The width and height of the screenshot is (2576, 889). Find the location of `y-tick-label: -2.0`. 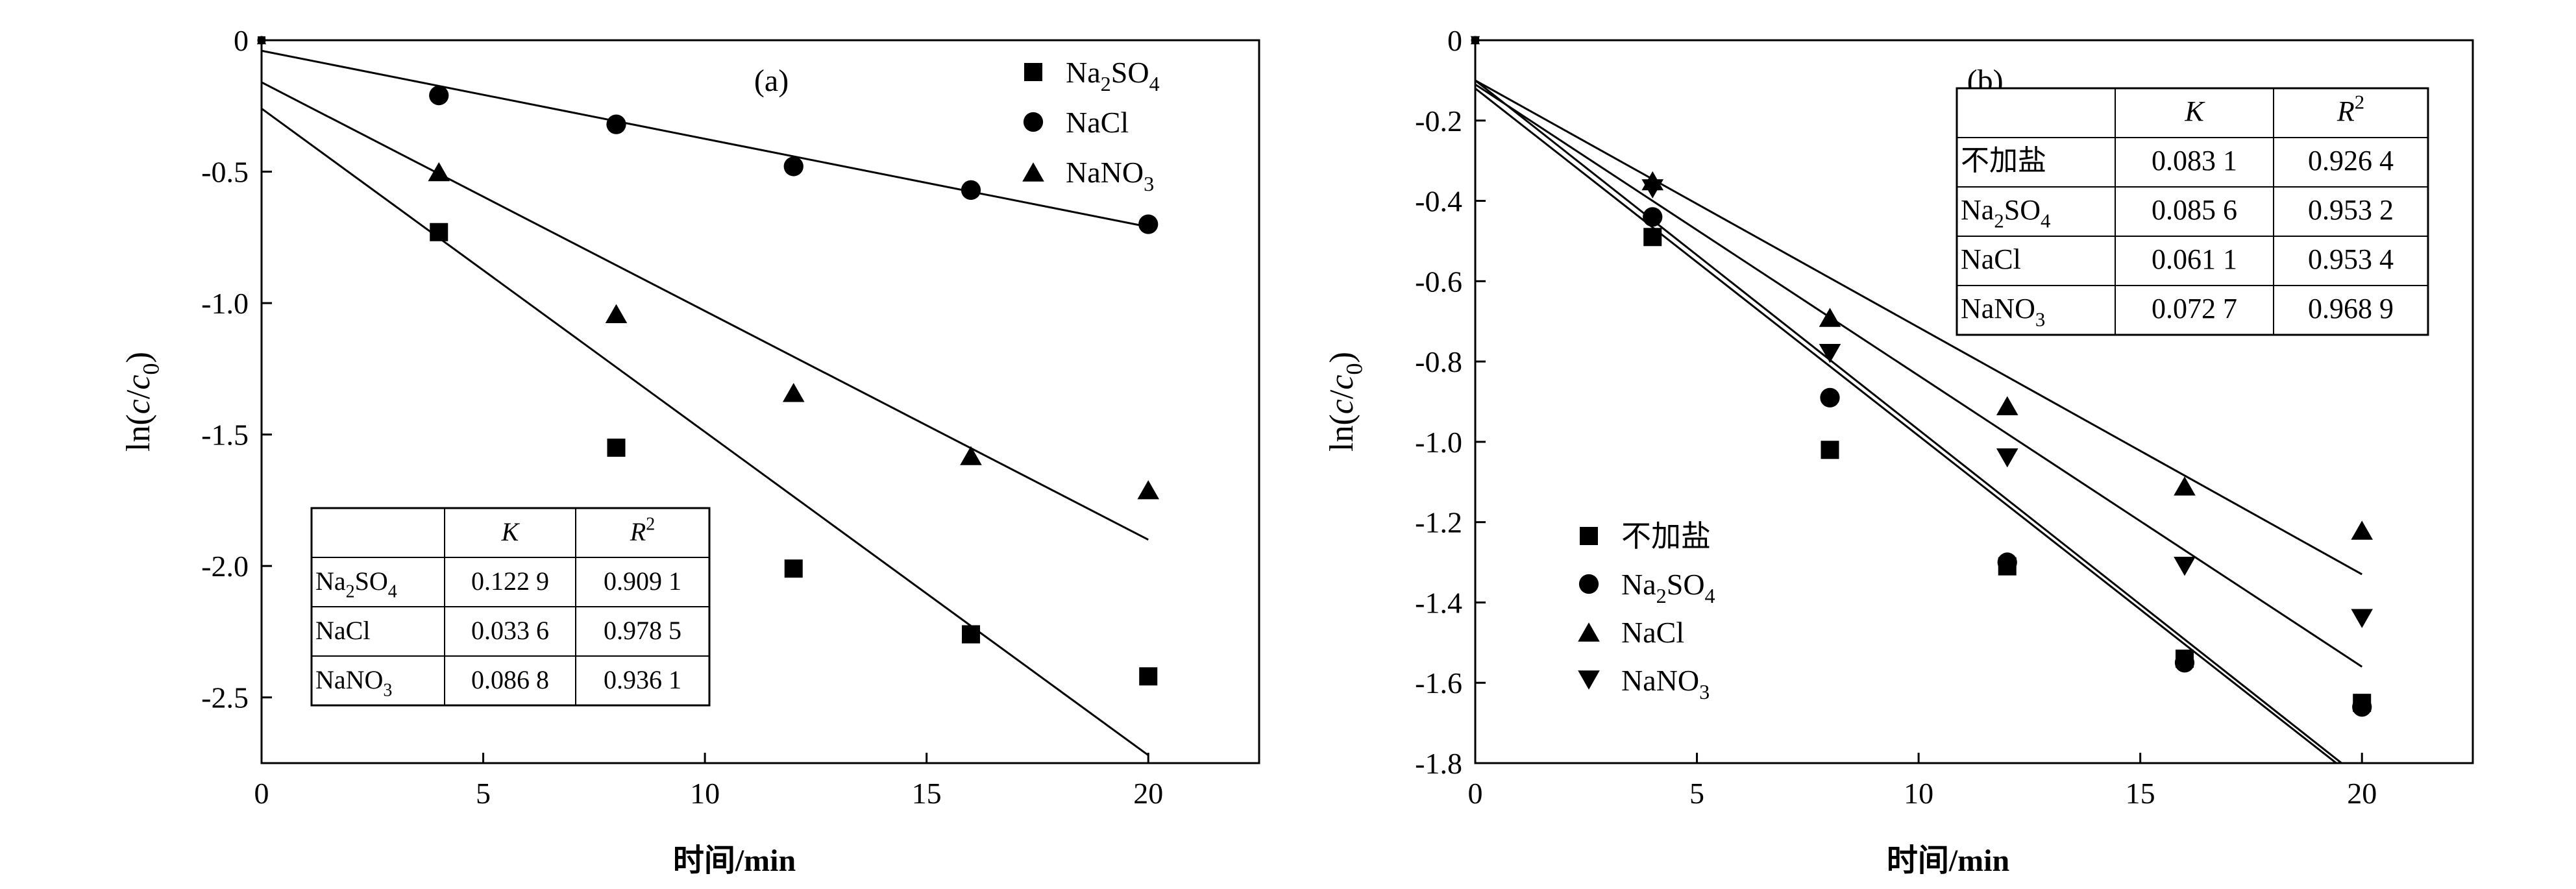

y-tick-label: -2.0 is located at coordinates (225, 566).